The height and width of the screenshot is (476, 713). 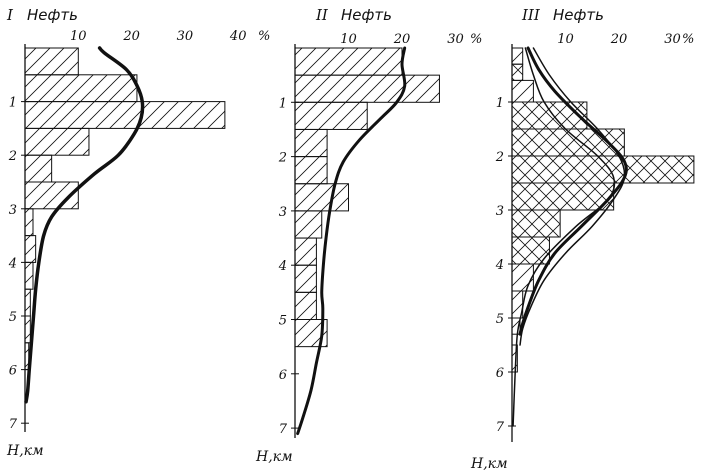 What do you see at coordinates (238, 36) in the screenshot?
I see `x-tick-label: 40` at bounding box center [238, 36].